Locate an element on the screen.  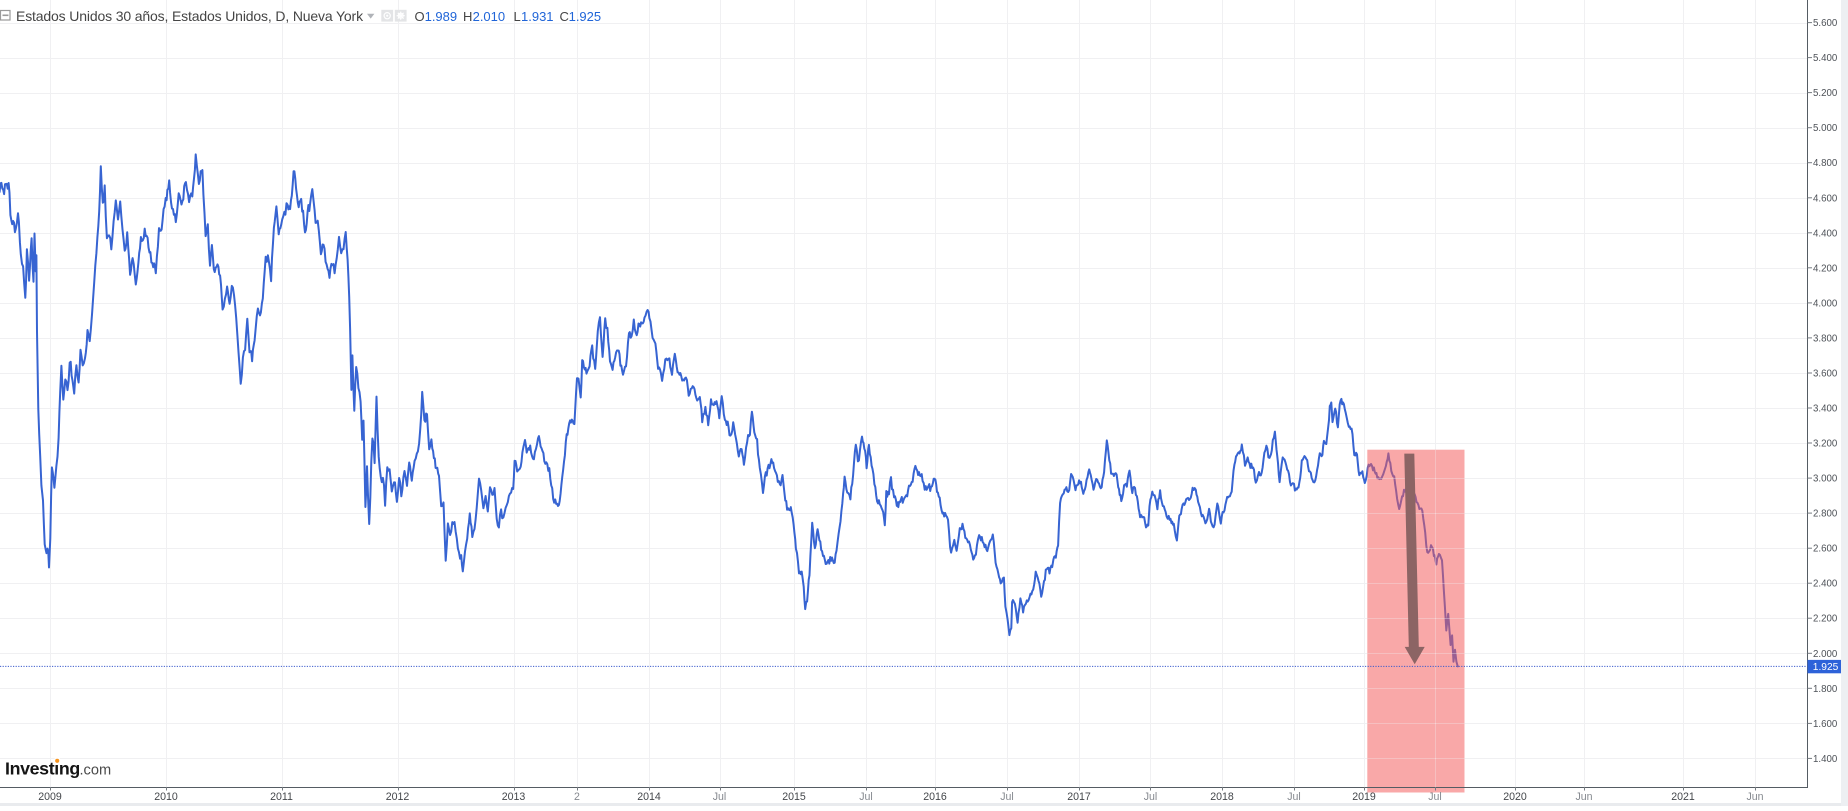
svg-text: 3.600 is located at coordinates (1825, 374).